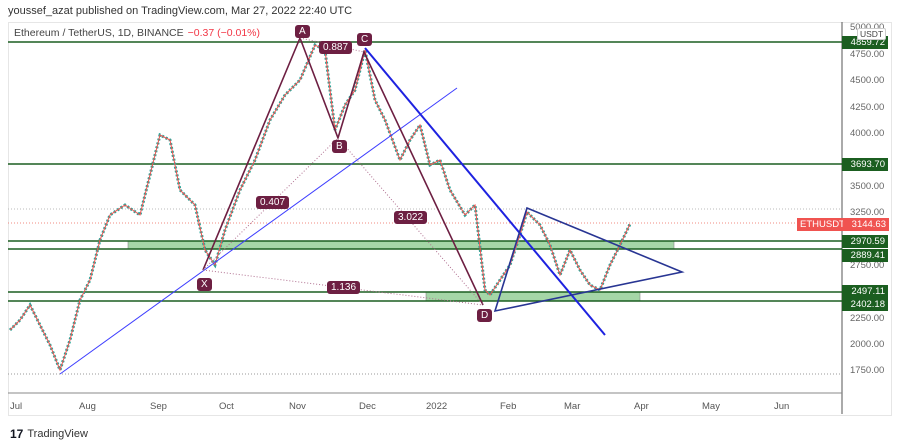 The height and width of the screenshot is (447, 900). Describe the element at coordinates (158, 406) in the screenshot. I see `time-tick: Sep` at that location.